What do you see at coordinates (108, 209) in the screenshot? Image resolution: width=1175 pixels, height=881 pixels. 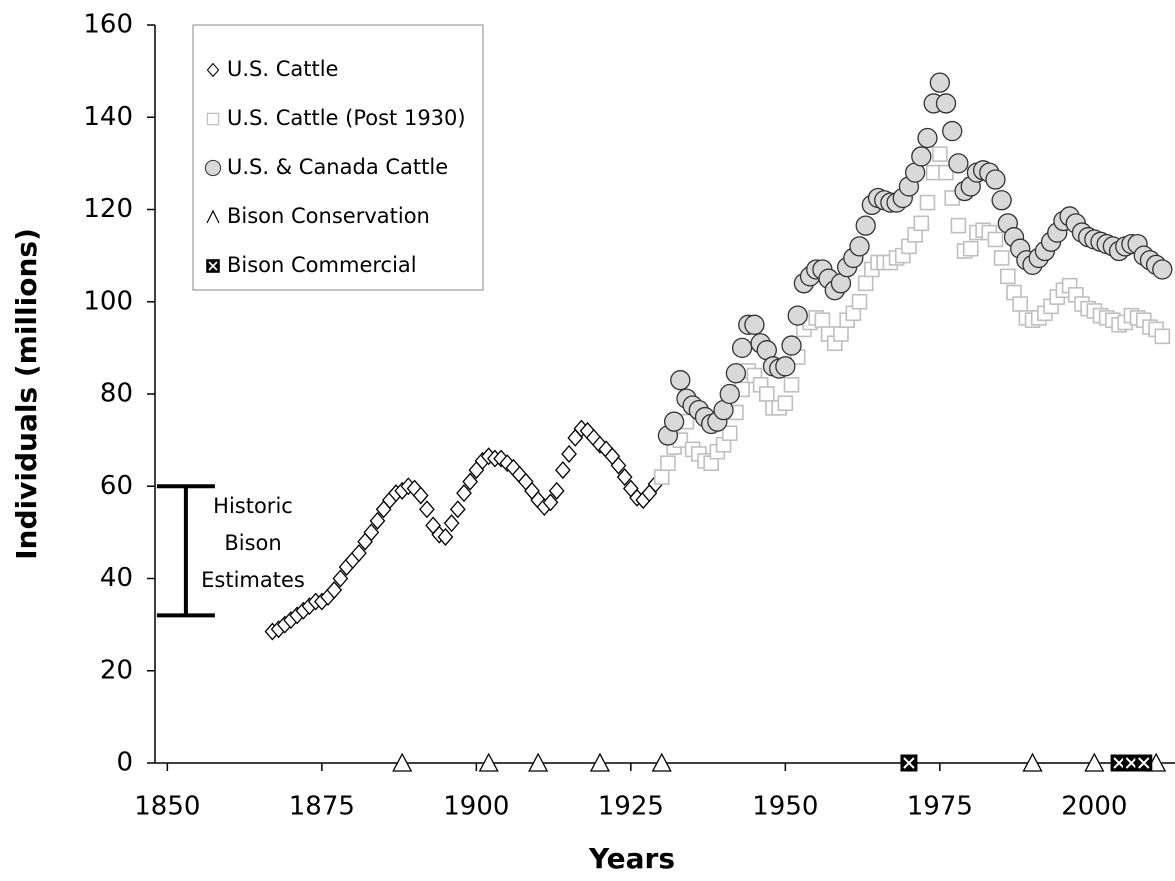 I see `y-tick-label: 120` at bounding box center [108, 209].